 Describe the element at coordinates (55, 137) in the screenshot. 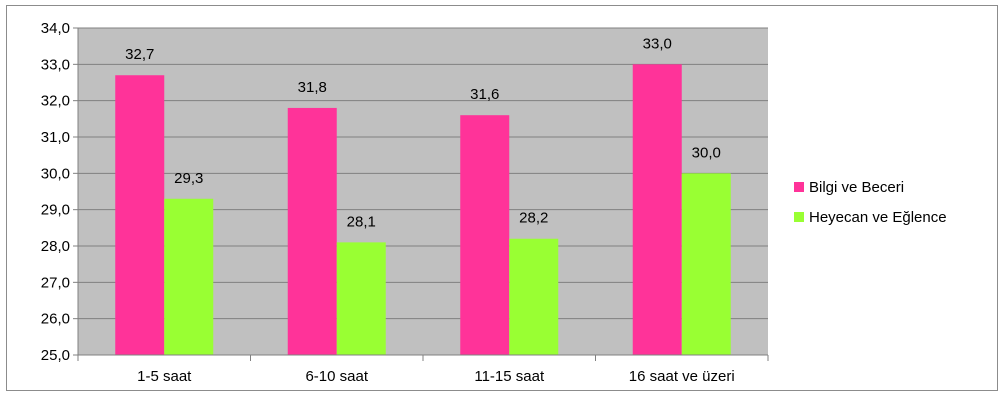

I see `y-tick-label: 31,0` at that location.